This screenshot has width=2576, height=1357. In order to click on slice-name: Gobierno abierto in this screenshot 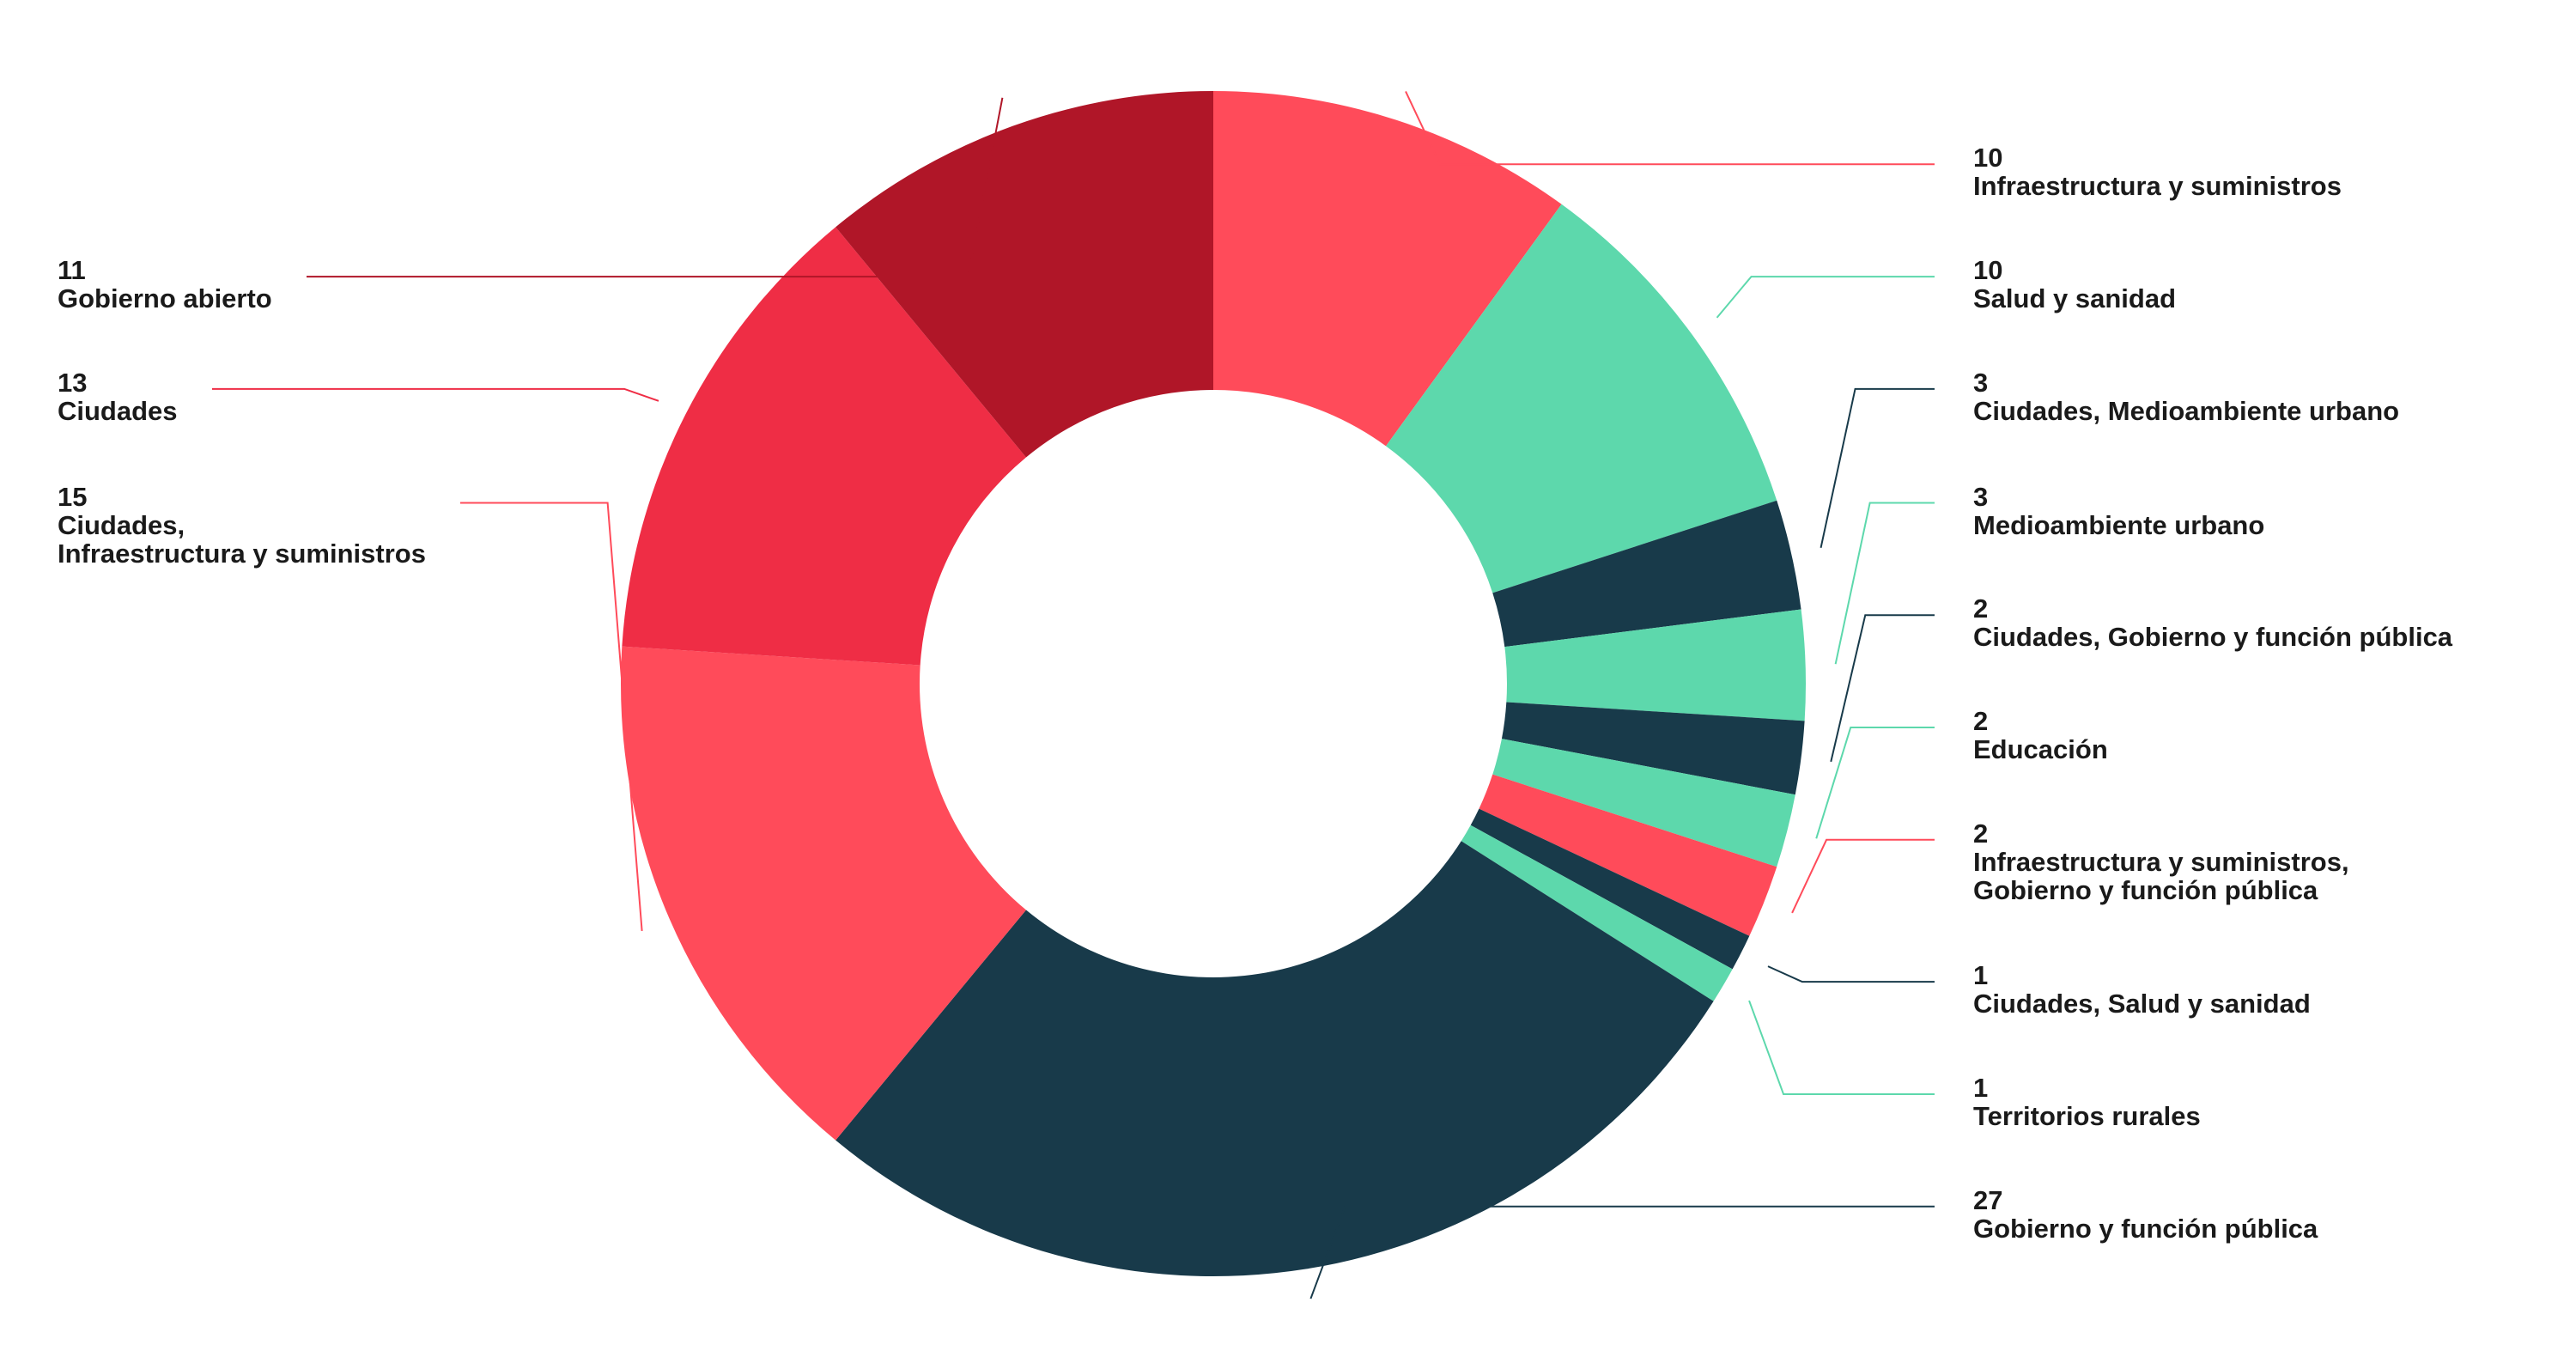, I will do `click(165, 298)`.